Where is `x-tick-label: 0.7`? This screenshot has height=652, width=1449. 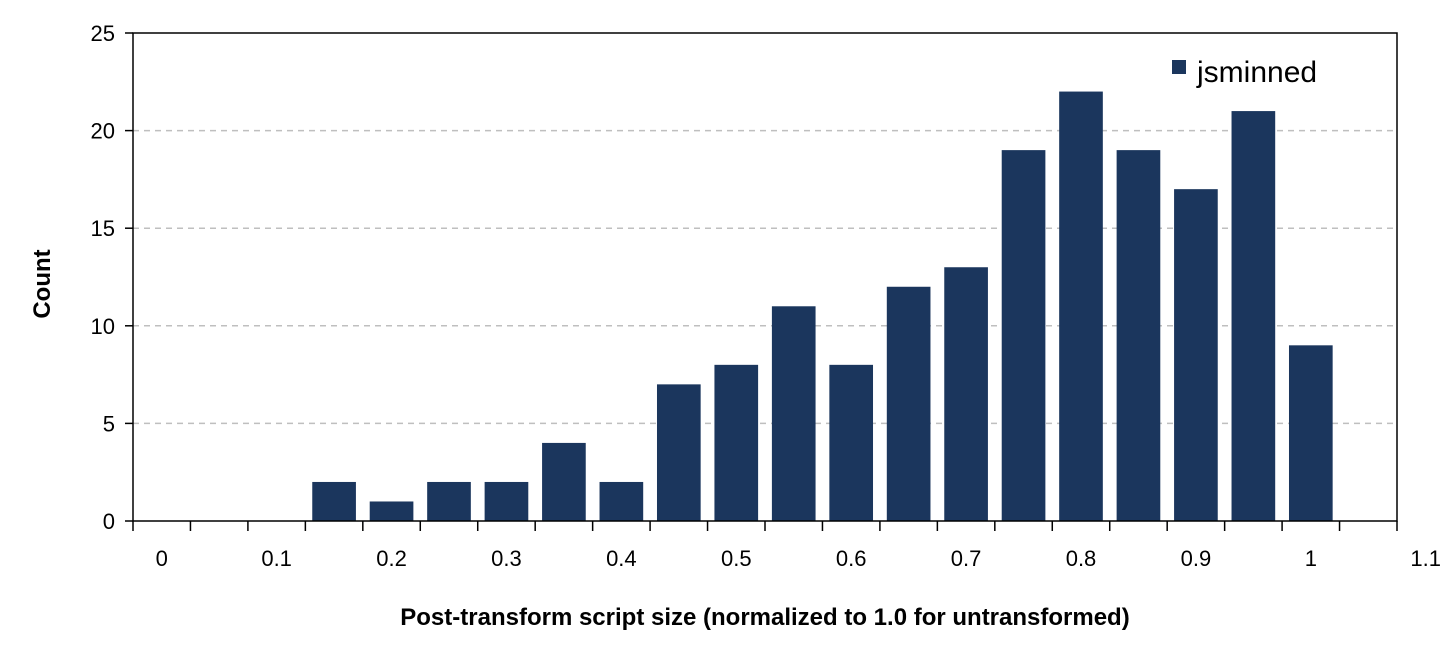
x-tick-label: 0.7 is located at coordinates (966, 558).